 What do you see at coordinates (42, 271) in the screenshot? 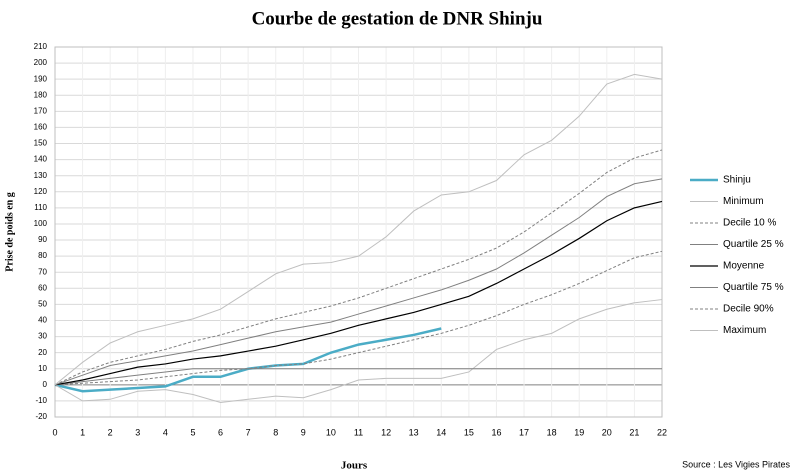
I see `y-tick-label: 70` at bounding box center [42, 271].